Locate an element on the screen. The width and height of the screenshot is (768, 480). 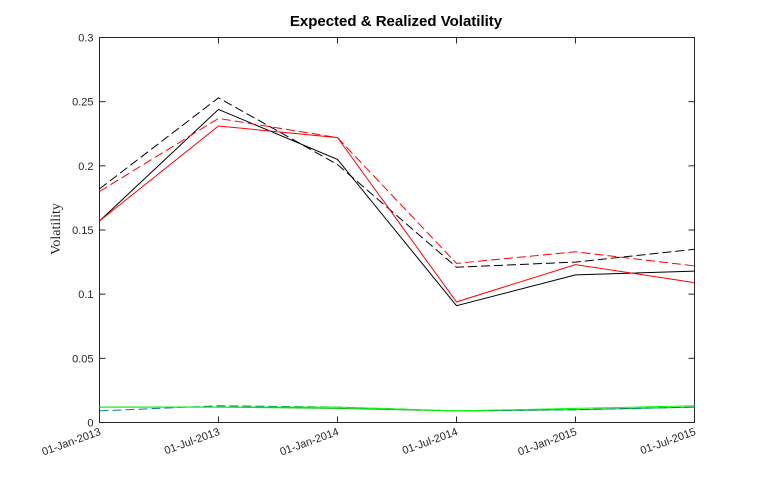
y-tick-label: 0.25 is located at coordinates (82, 103).